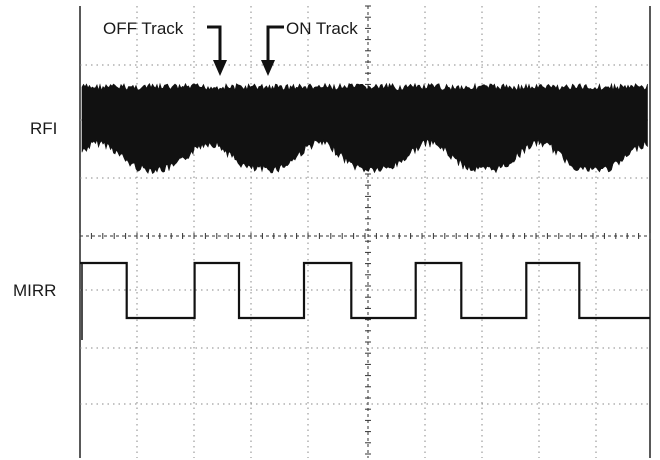 This screenshot has width=660, height=460. What do you see at coordinates (275, 43) in the screenshot?
I see `on-track-arrow-line` at bounding box center [275, 43].